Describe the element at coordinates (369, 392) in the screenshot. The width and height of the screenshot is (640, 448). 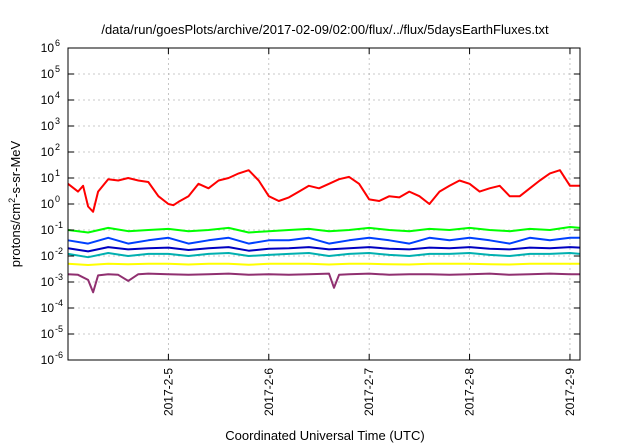
I see `x-tick-label: 2017-2-7` at that location.